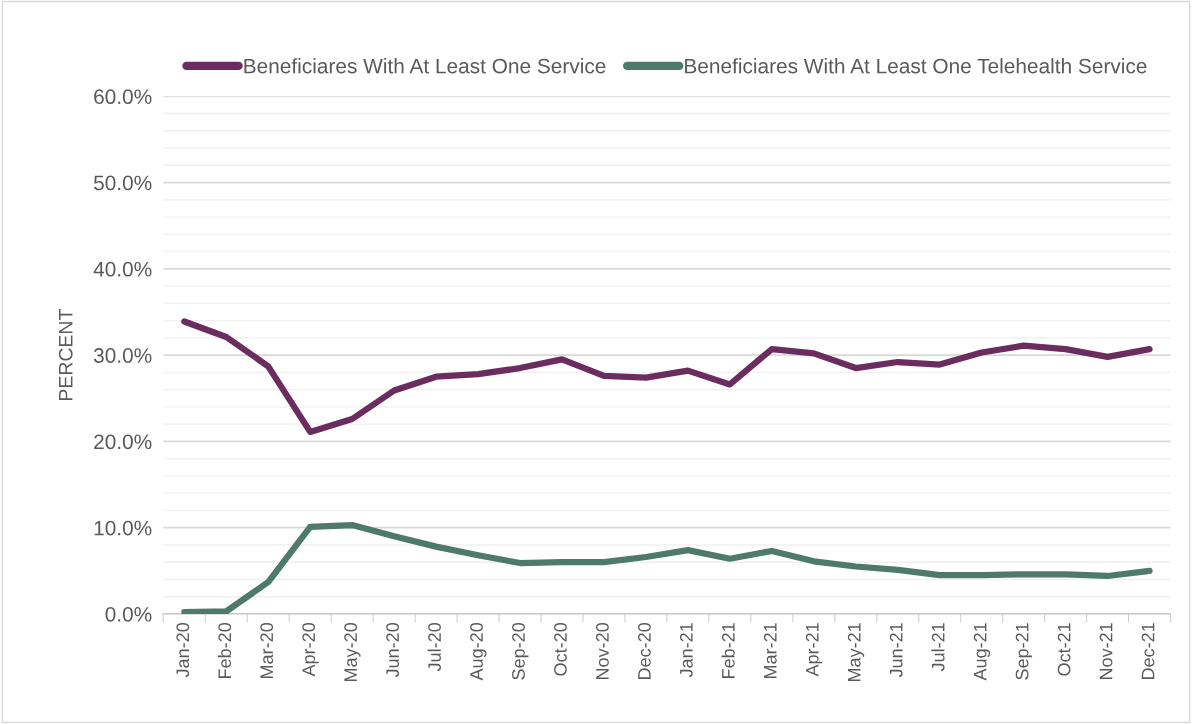 Image resolution: width=1192 pixels, height=724 pixels. I want to click on x-tick-label: Sep-20, so click(520, 651).